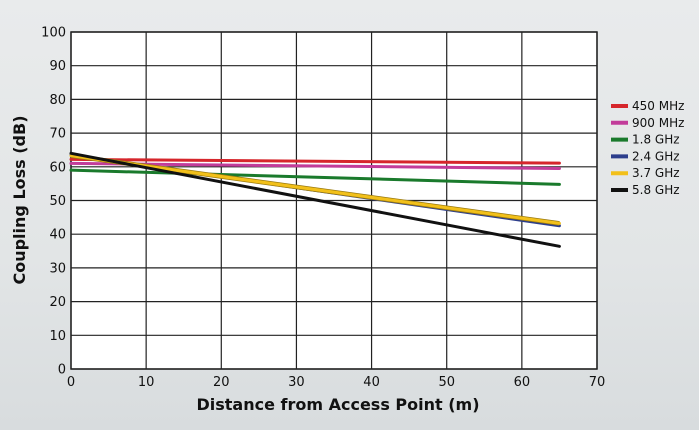  I want to click on legend-label: 3.7 GHz, so click(656, 173).